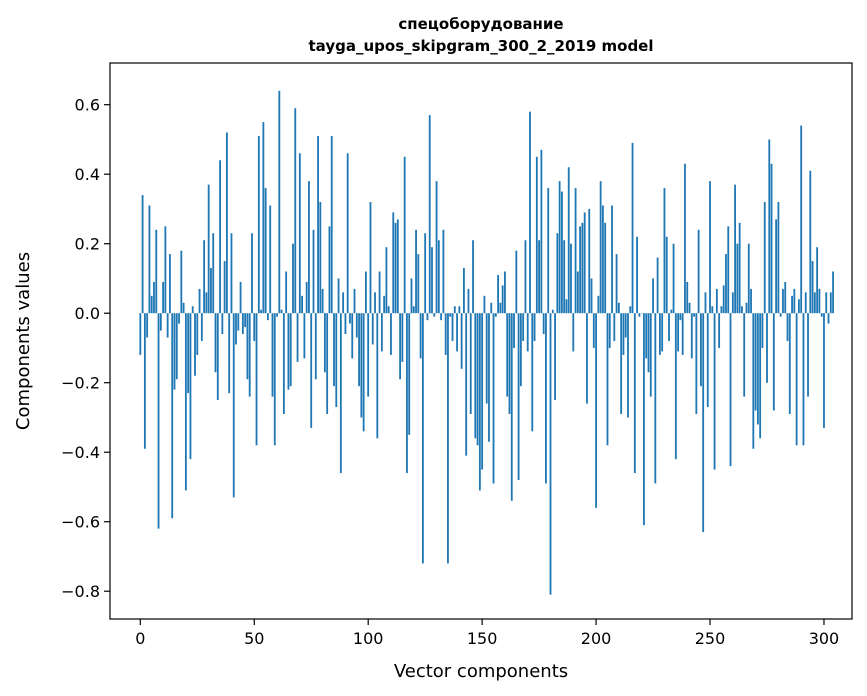 The width and height of the screenshot is (867, 696). I want to click on x-tick-label: 50, so click(254, 638).